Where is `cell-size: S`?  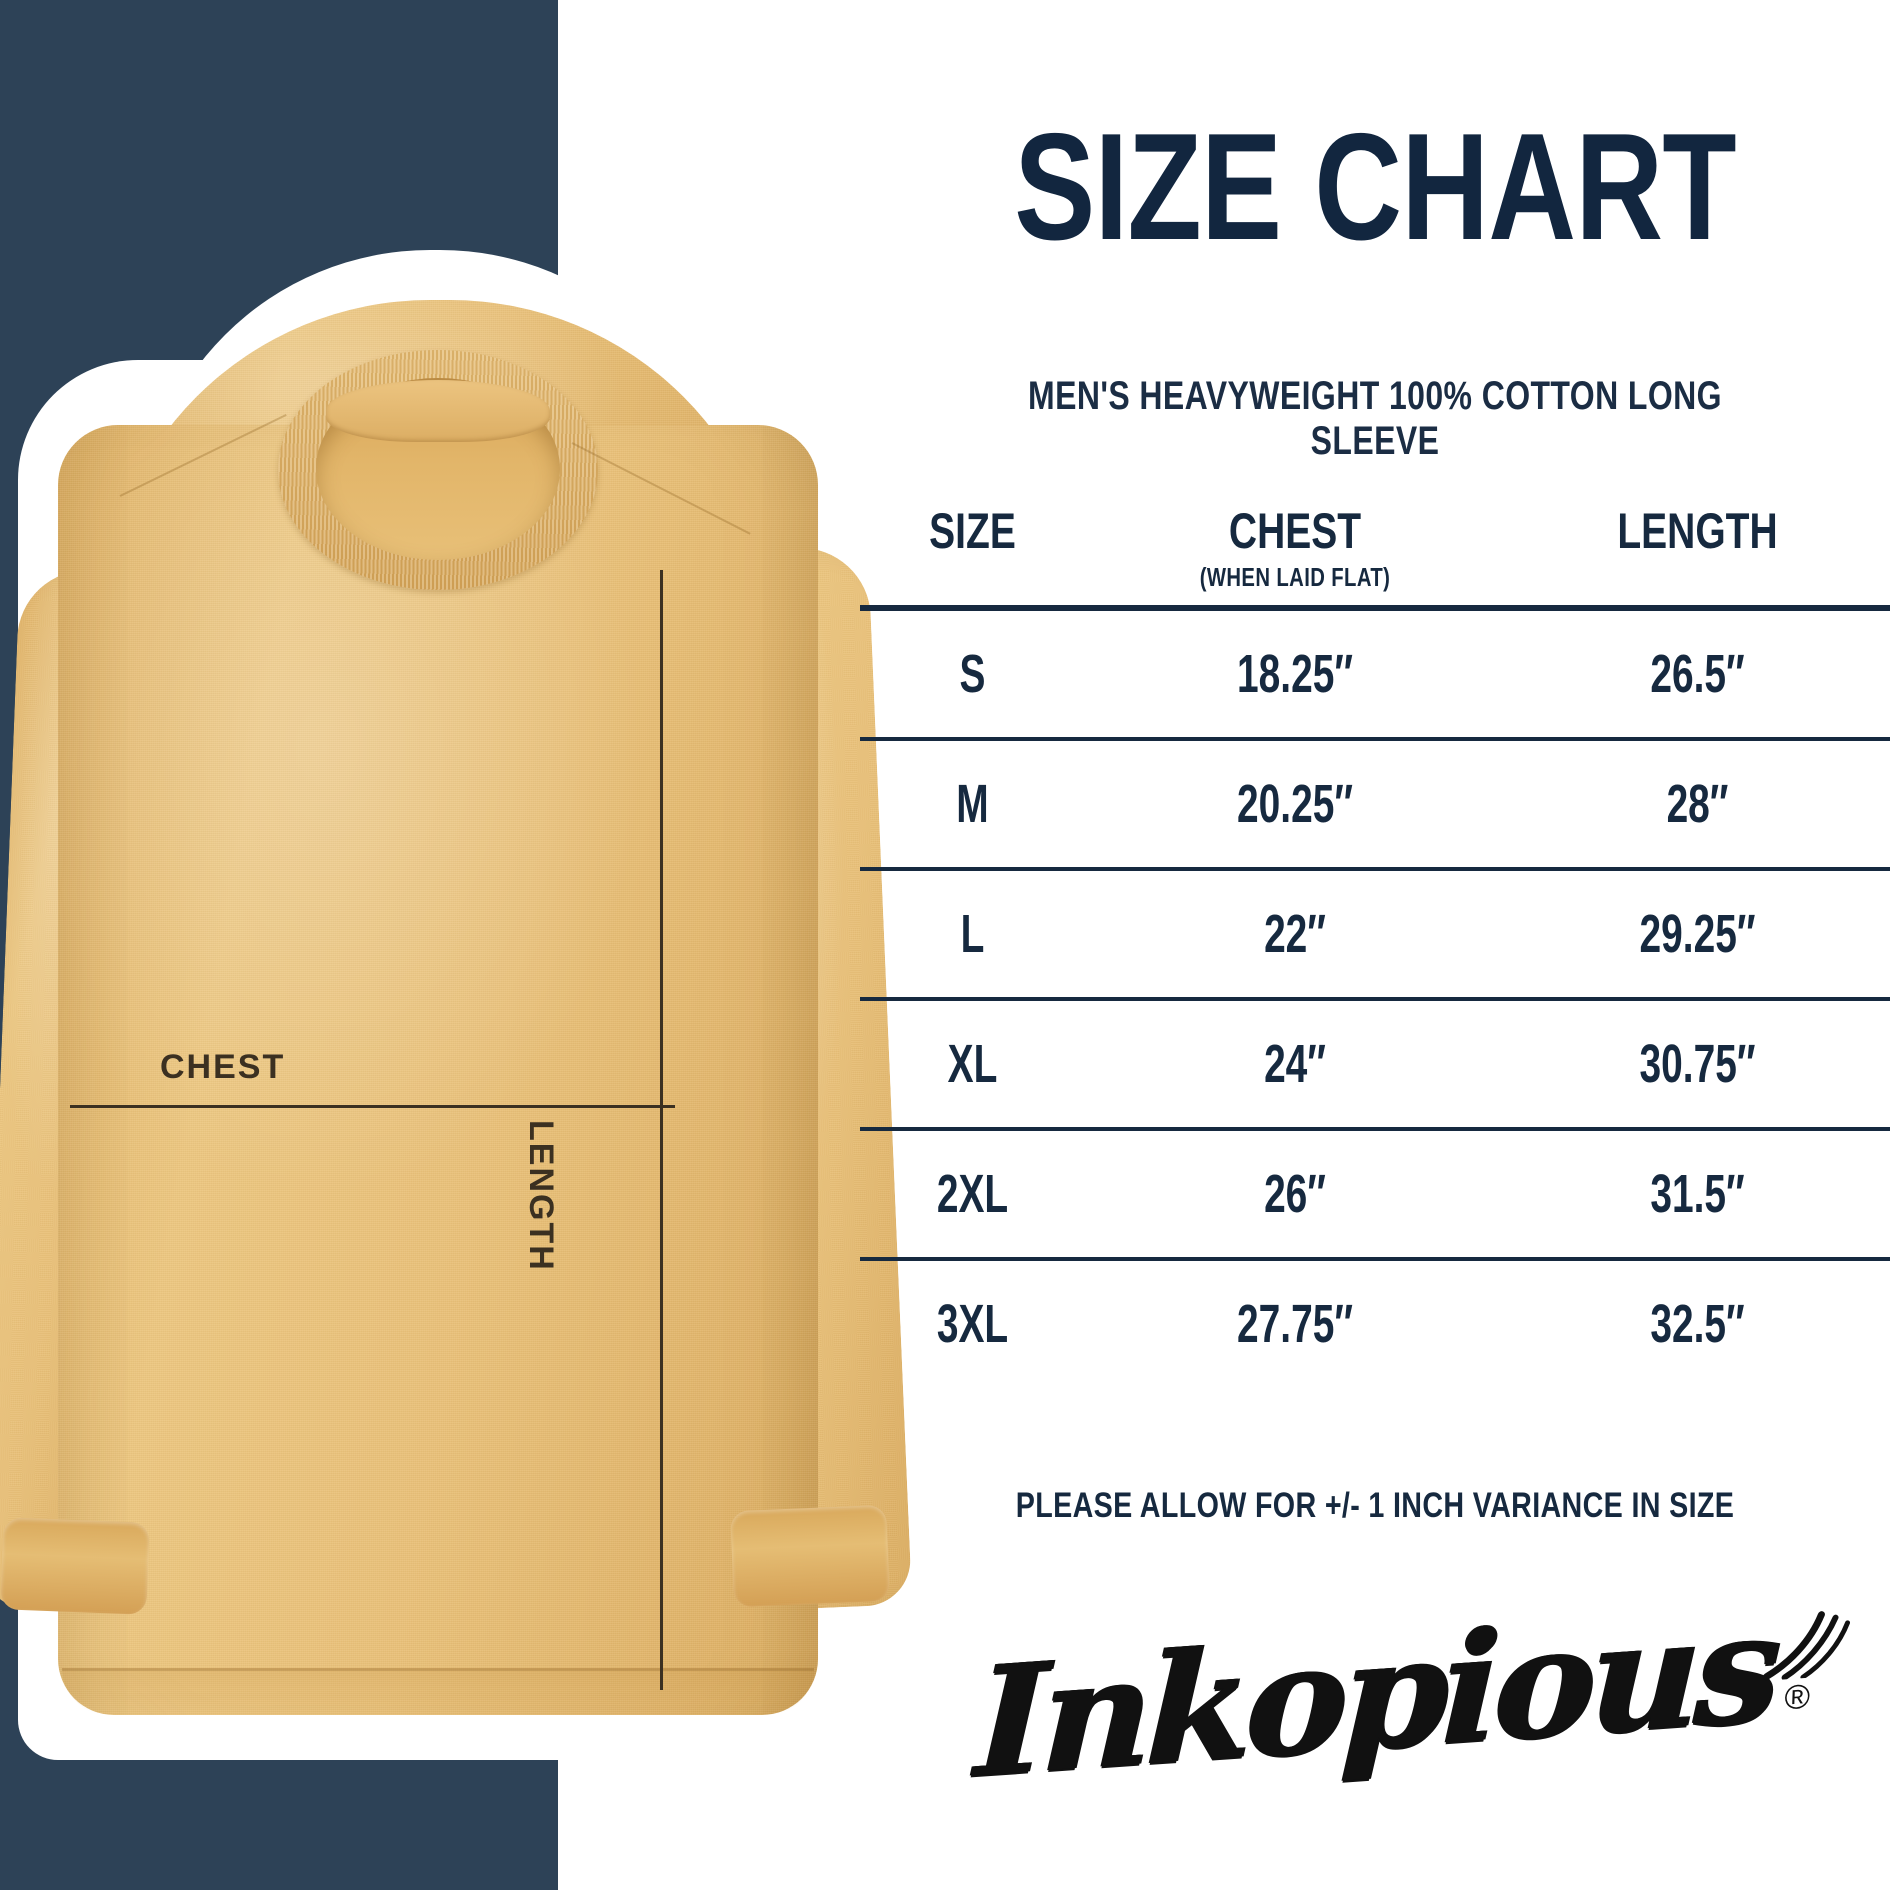 cell-size: S is located at coordinates (972, 673).